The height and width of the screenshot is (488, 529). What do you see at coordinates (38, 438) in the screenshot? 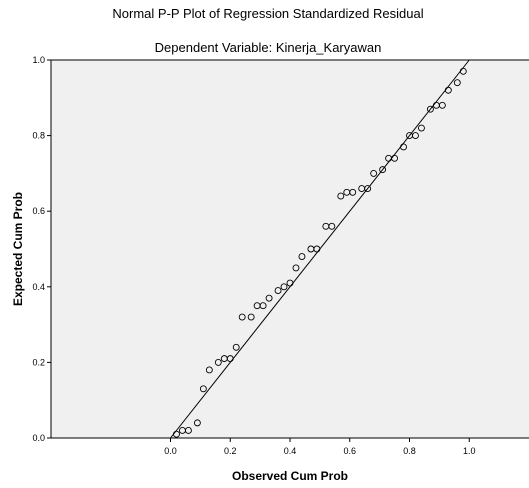
I see `y-tick-label: 0.0` at bounding box center [38, 438].